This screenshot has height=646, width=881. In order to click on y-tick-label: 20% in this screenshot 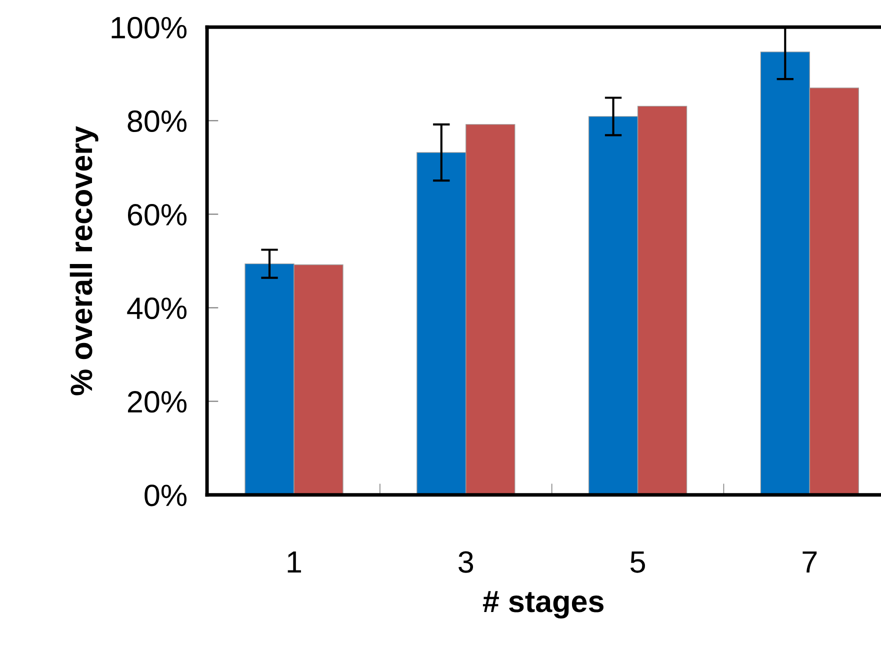, I will do `click(157, 402)`.